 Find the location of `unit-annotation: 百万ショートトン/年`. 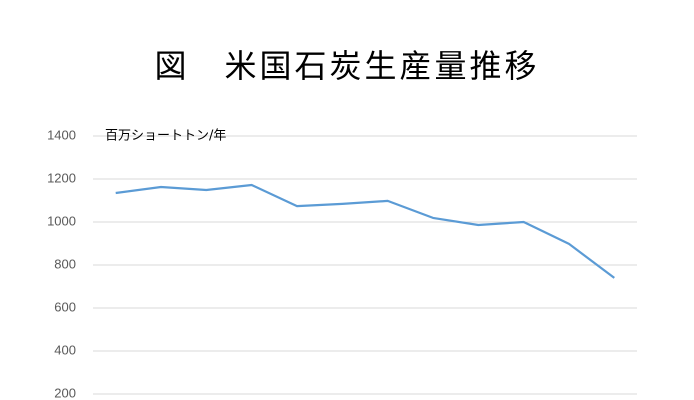

unit-annotation: 百万ショートトン/年 is located at coordinates (165, 136).